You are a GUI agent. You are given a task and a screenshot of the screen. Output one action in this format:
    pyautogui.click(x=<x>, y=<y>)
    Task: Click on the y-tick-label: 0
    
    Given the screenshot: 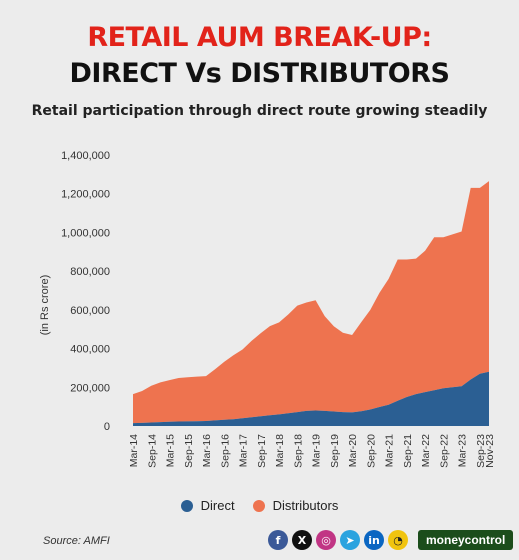 What is the action you would take?
    pyautogui.click(x=107, y=427)
    